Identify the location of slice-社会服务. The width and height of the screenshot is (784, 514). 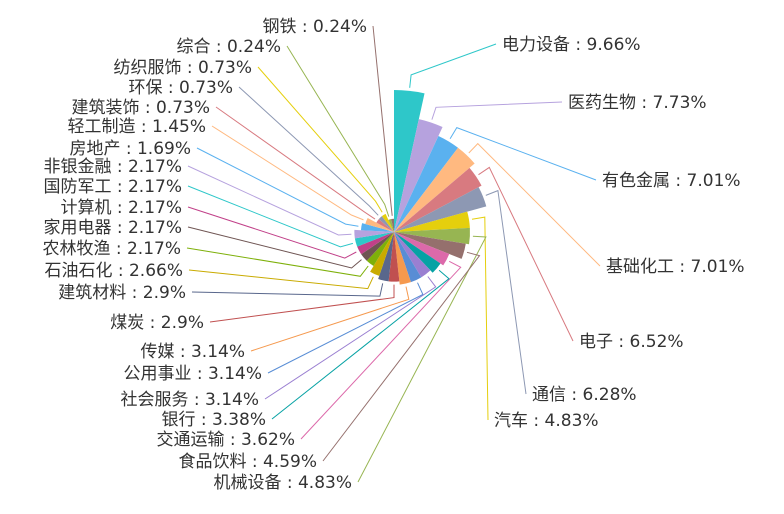
(412, 255).